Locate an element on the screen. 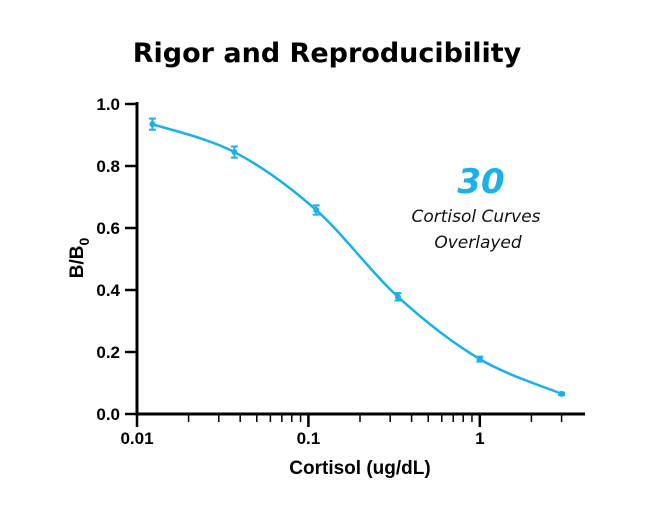 Image resolution: width=648 pixels, height=511 pixels. chart-title: Rigor and Reproducibility is located at coordinates (327, 53).